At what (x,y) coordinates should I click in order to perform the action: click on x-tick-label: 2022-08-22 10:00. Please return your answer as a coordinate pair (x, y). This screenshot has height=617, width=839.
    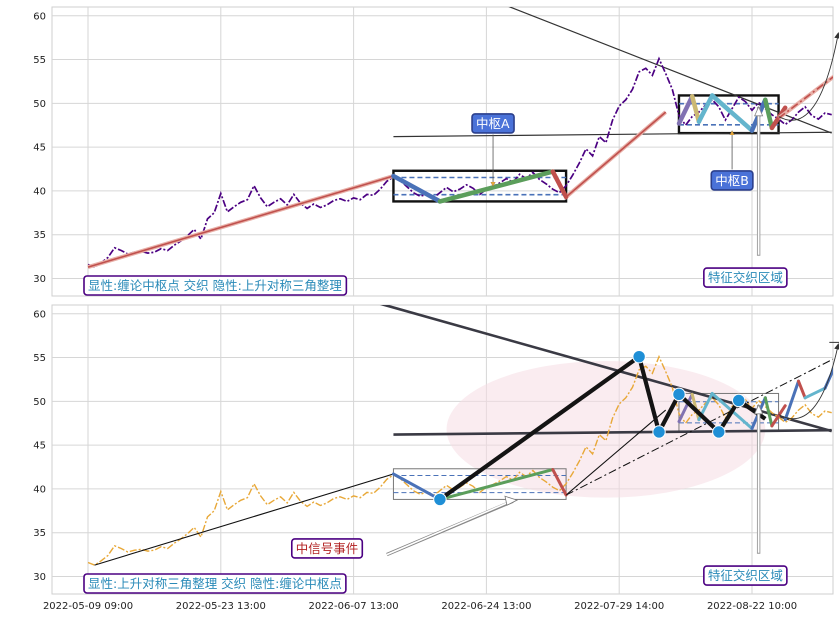
    Looking at the image, I should click on (752, 606).